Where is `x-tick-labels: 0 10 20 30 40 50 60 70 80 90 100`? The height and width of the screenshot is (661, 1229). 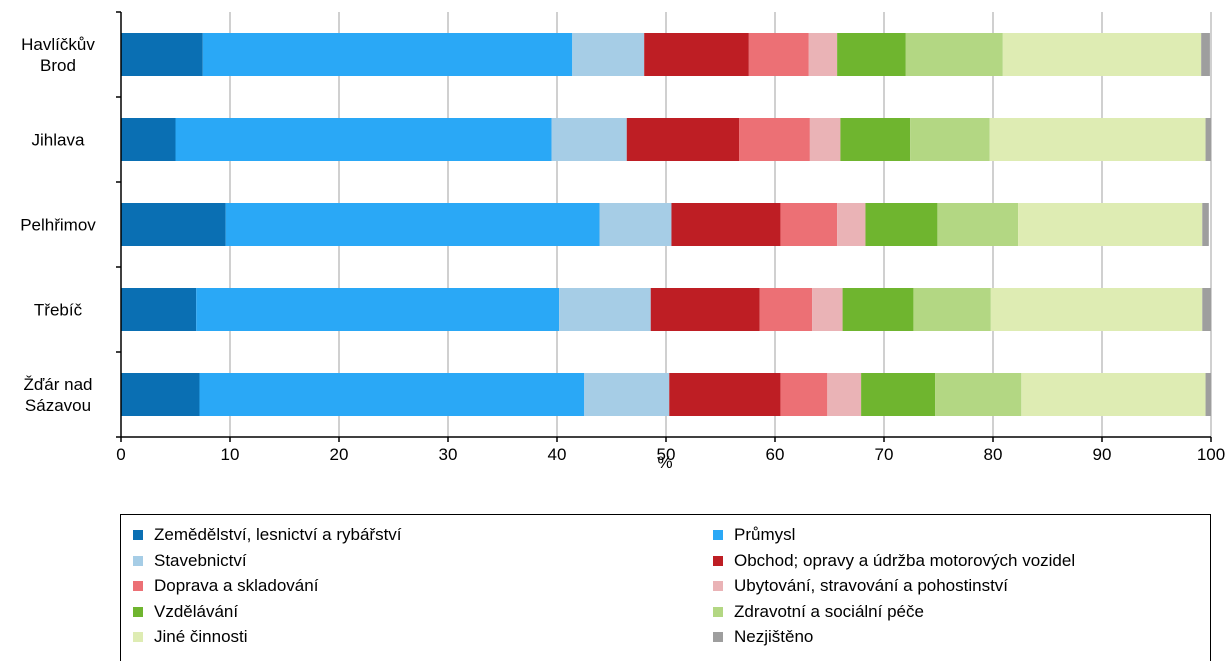 x-tick-labels: 0 10 20 30 40 50 60 70 80 90 100 is located at coordinates (670, 454).